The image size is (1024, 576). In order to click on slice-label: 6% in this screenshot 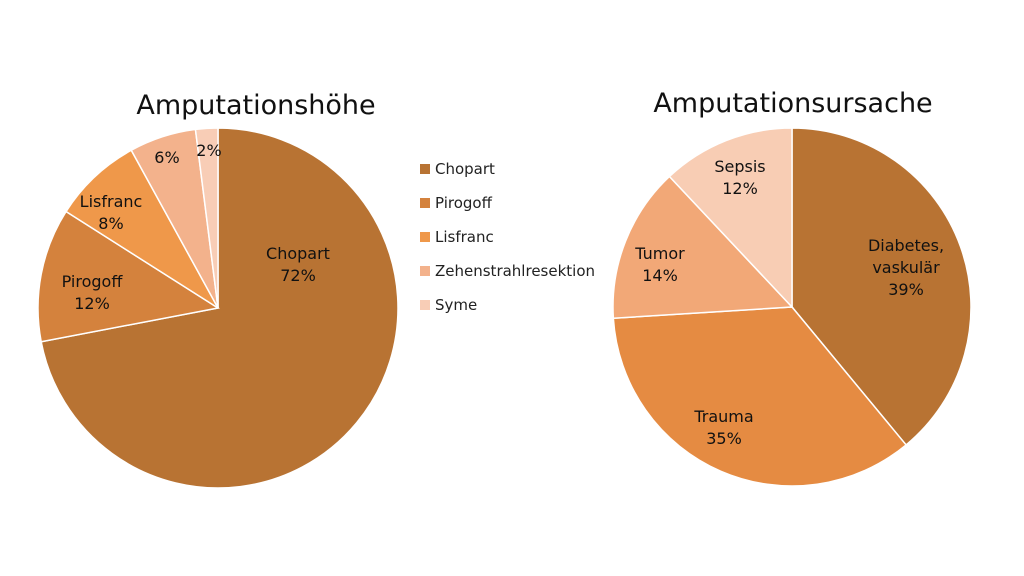, I will do `click(166, 158)`.